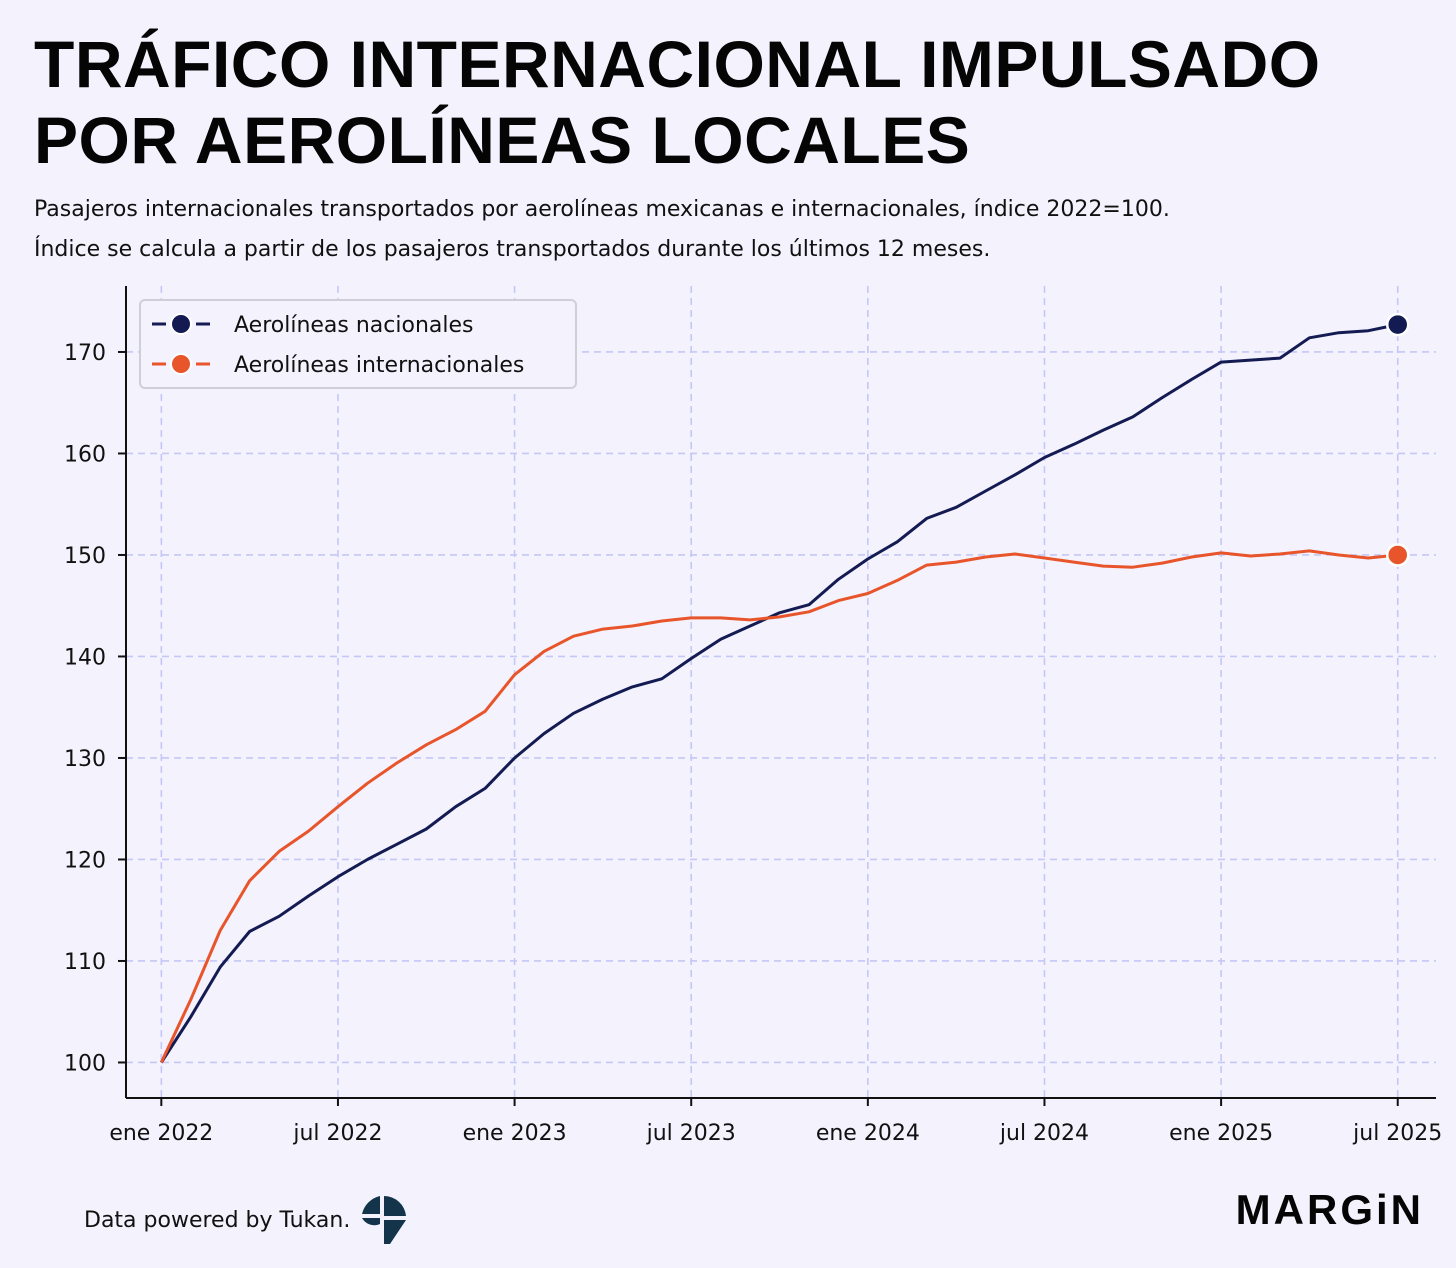 The height and width of the screenshot is (1268, 1456). What do you see at coordinates (1397, 1133) in the screenshot?
I see `x-tick-label: jul 2025` at bounding box center [1397, 1133].